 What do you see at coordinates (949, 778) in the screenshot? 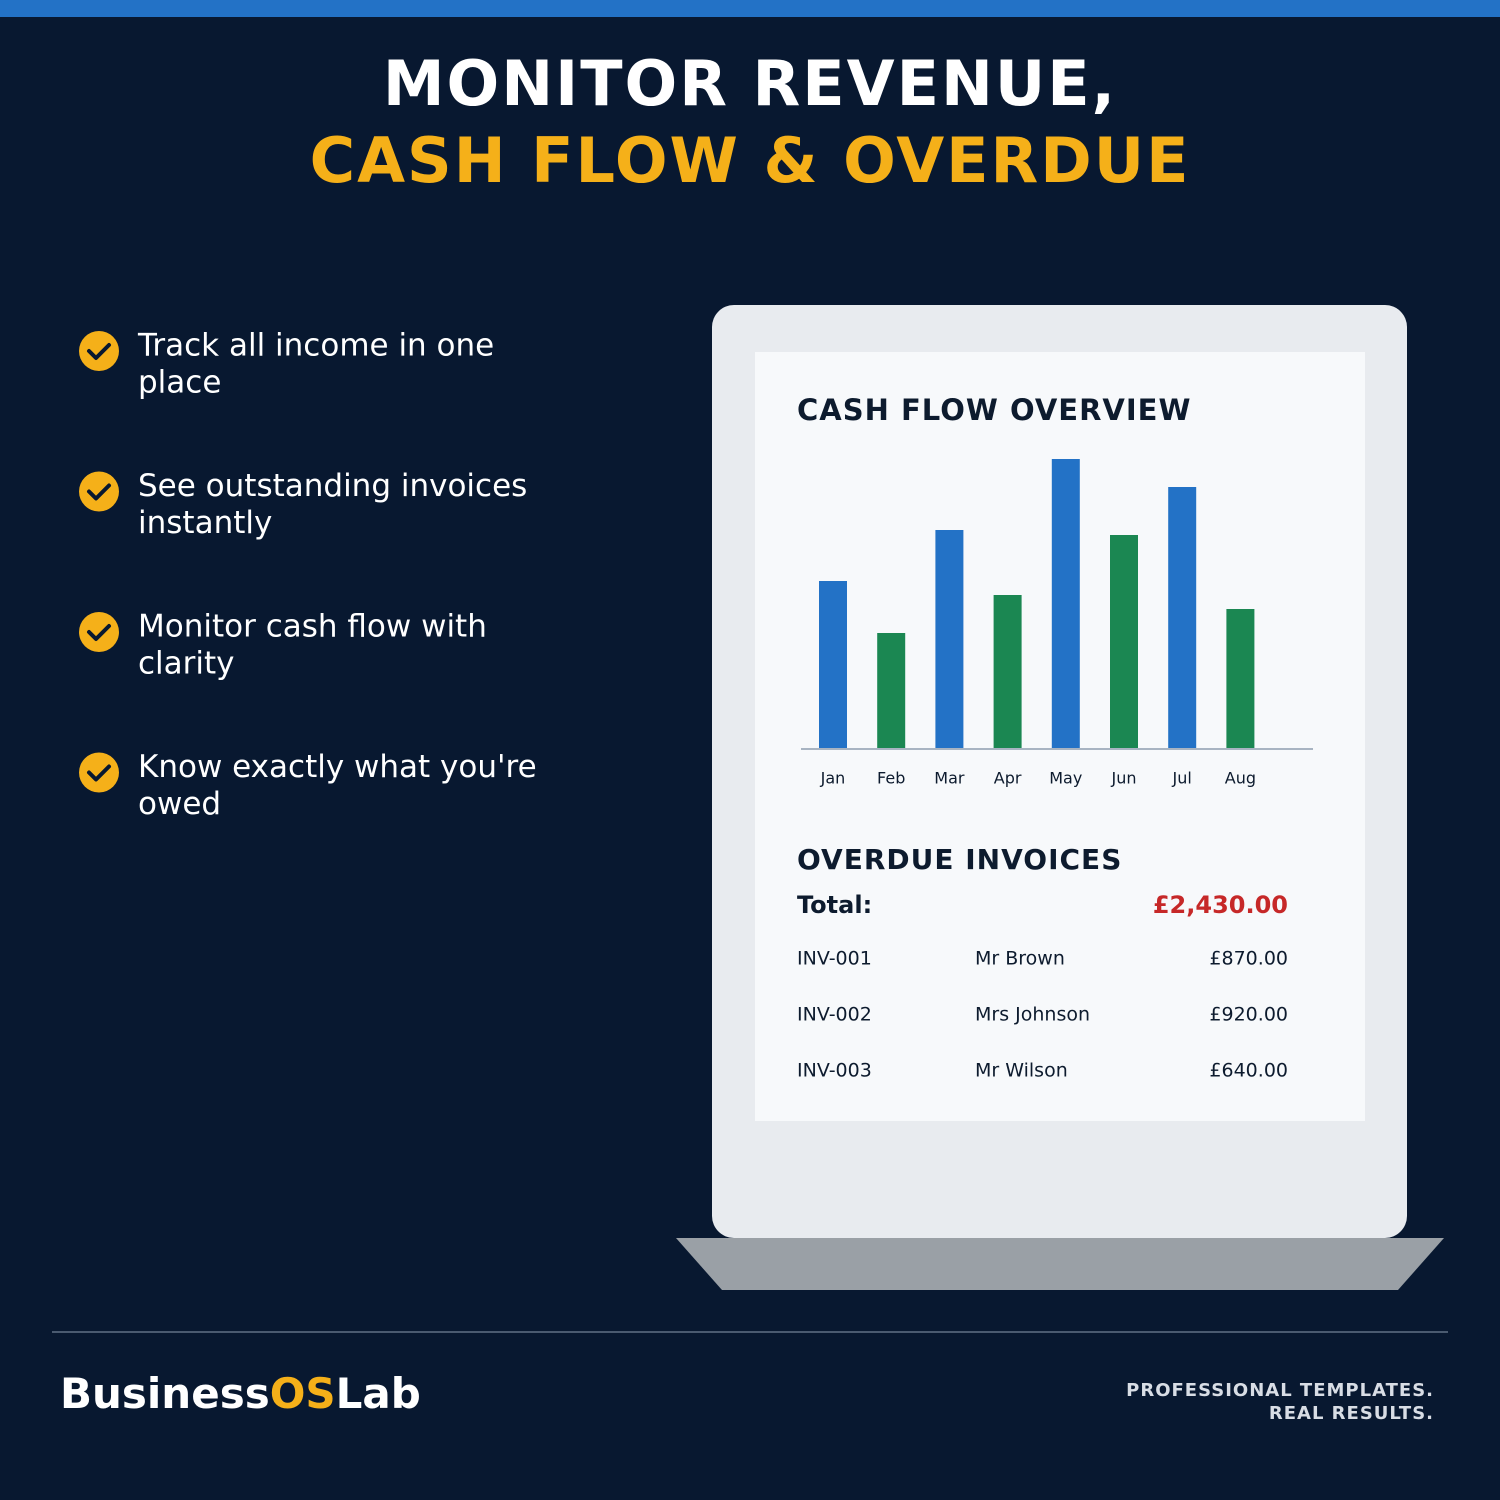
I see `x-tick-label: Mar` at bounding box center [949, 778].